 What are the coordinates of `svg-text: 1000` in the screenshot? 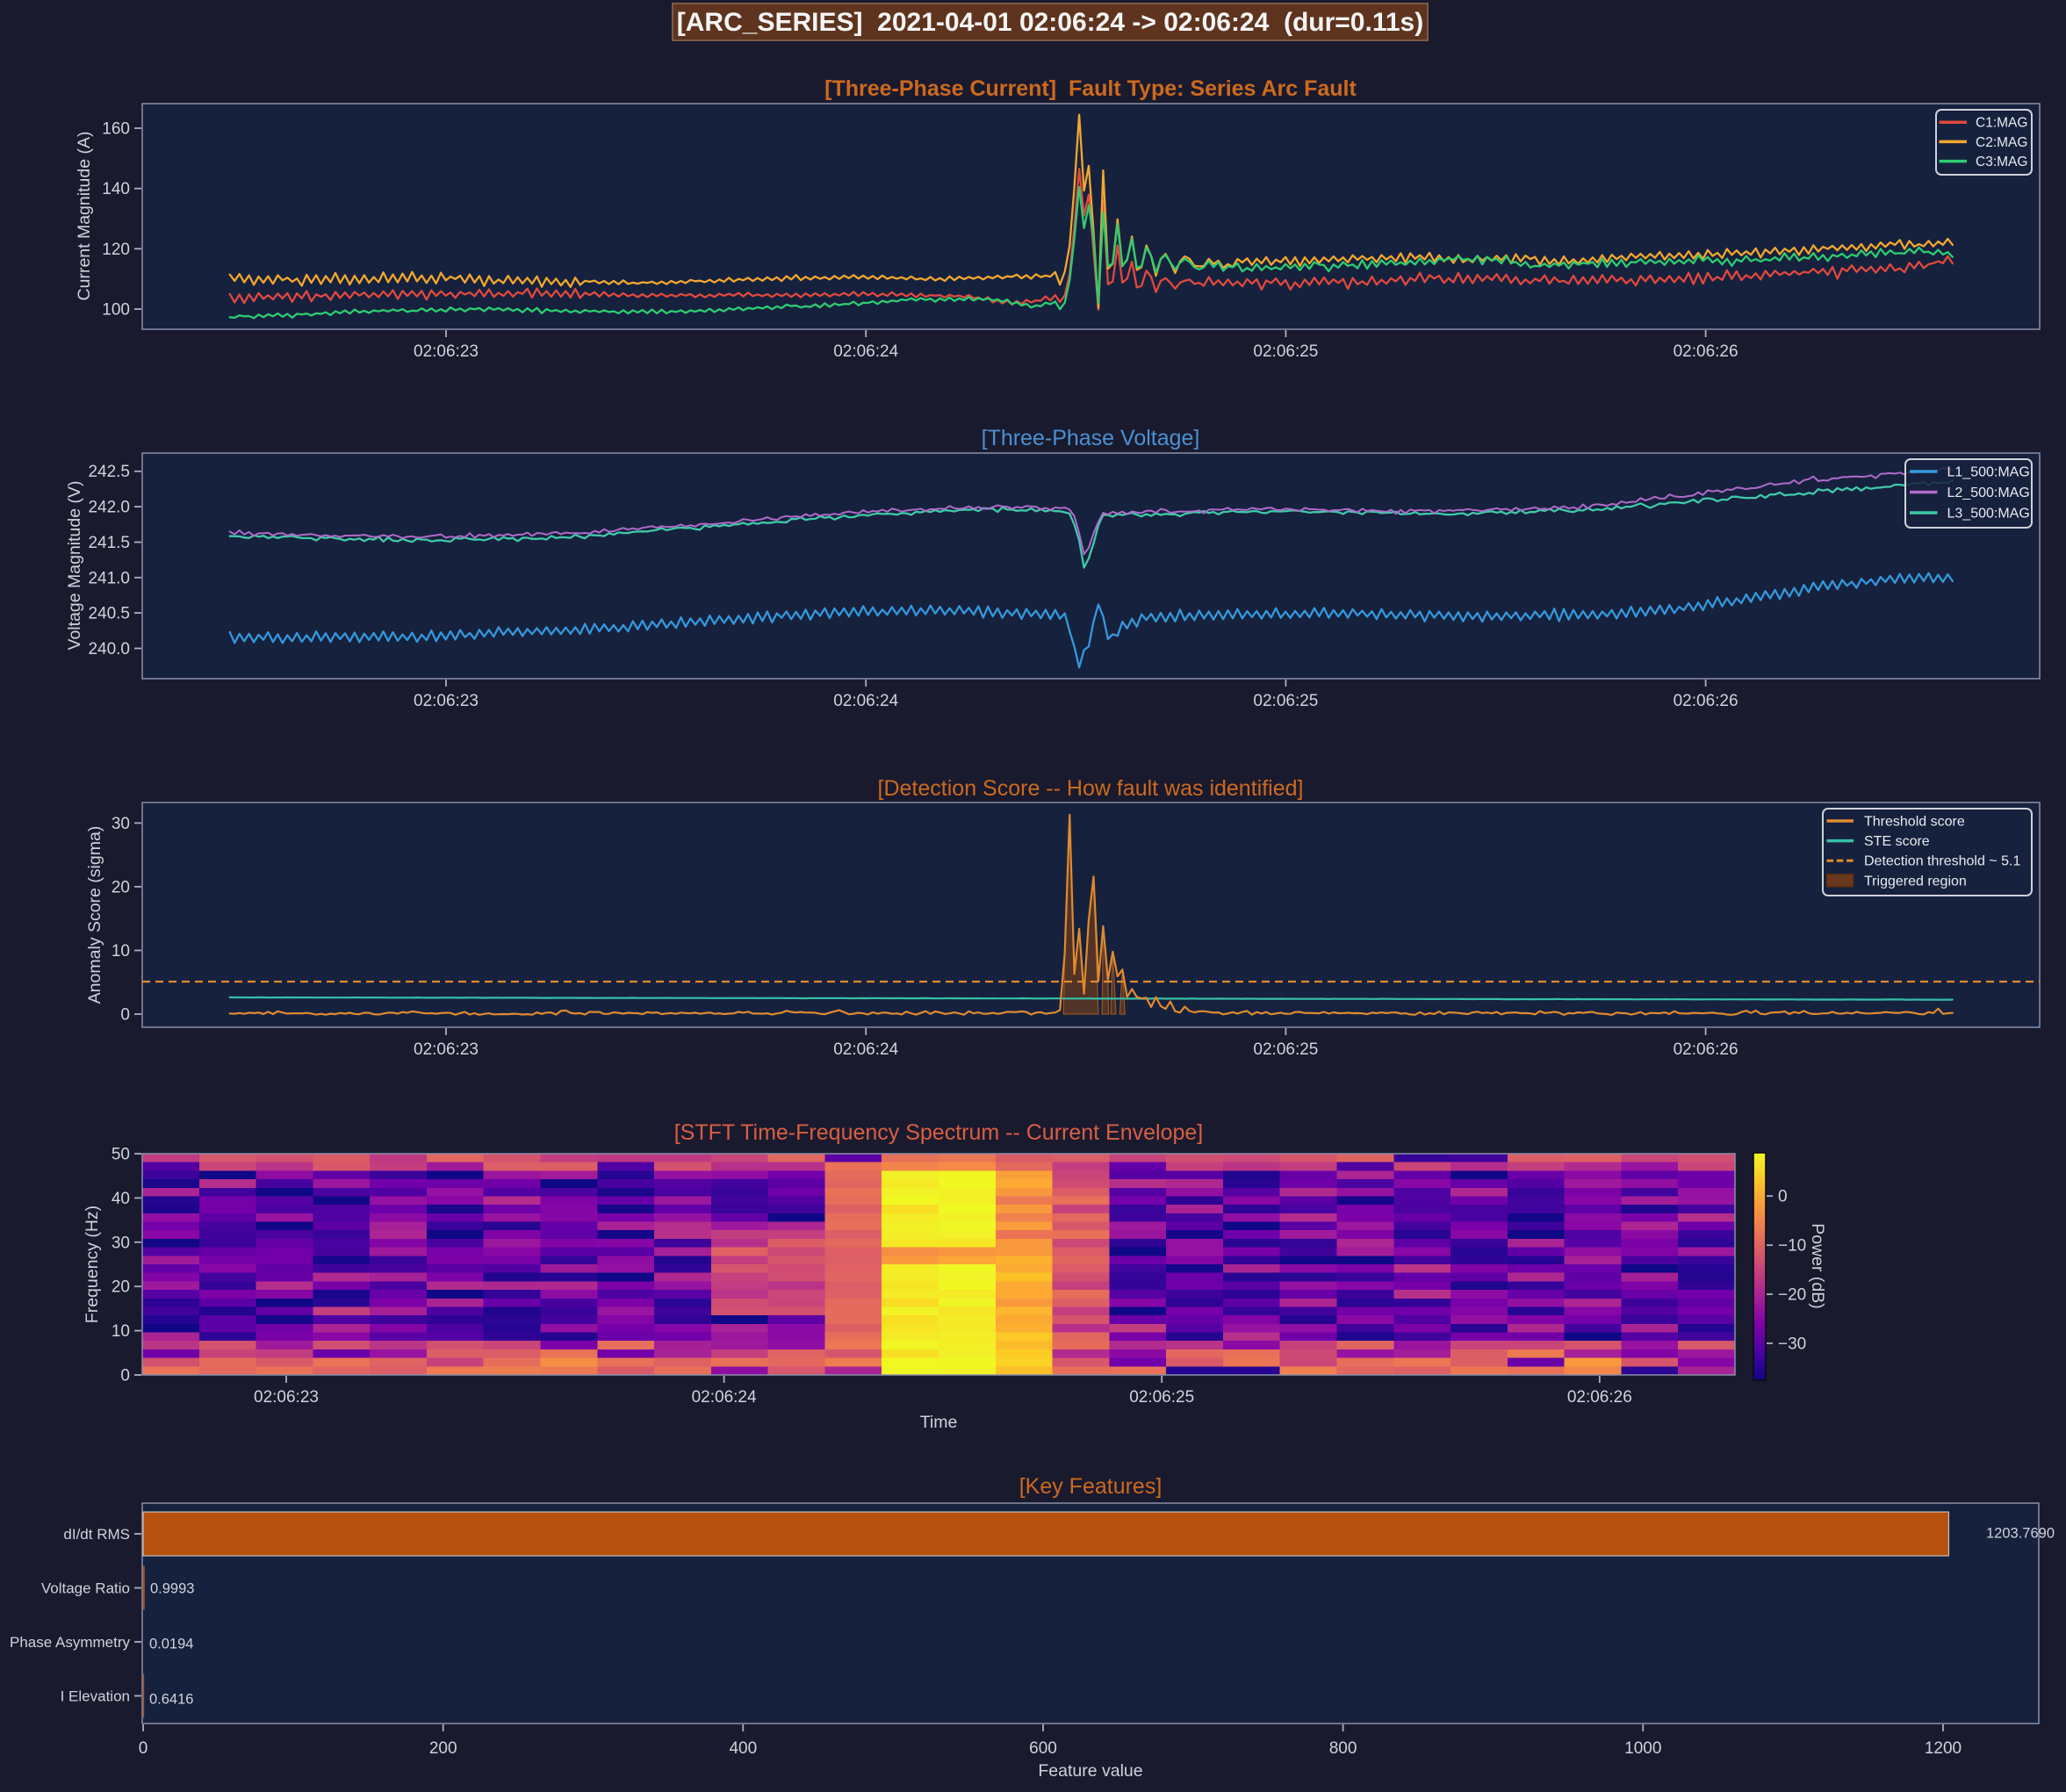 It's located at (1642, 1748).